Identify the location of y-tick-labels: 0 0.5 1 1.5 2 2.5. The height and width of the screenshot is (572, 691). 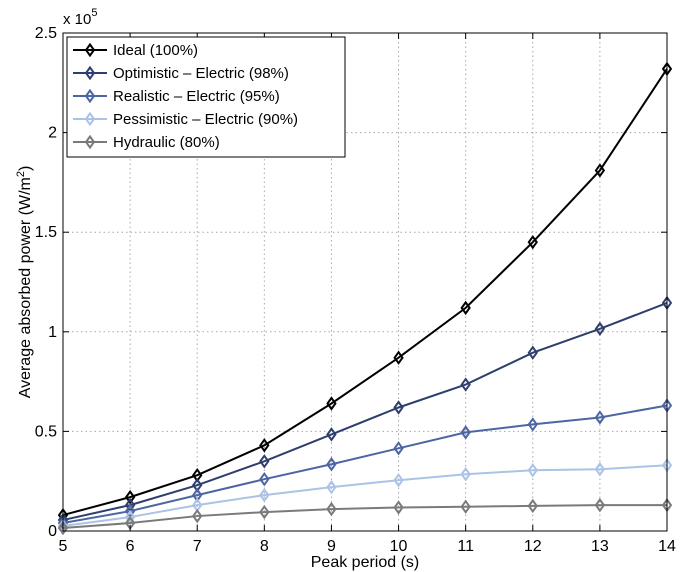
(46, 282).